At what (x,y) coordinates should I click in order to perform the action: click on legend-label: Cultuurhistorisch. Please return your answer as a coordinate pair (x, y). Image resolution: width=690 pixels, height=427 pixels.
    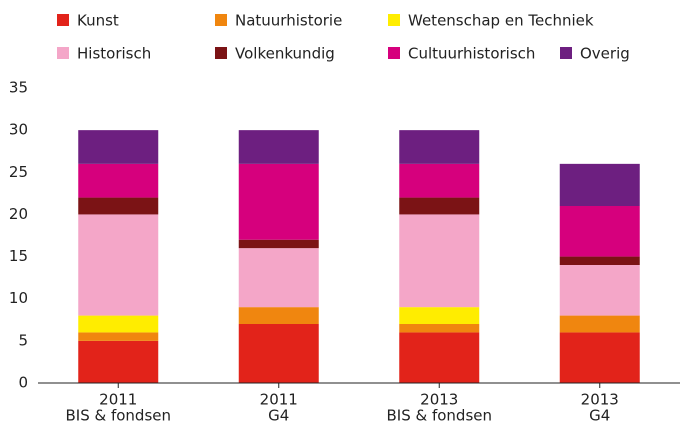
    Looking at the image, I should click on (471, 54).